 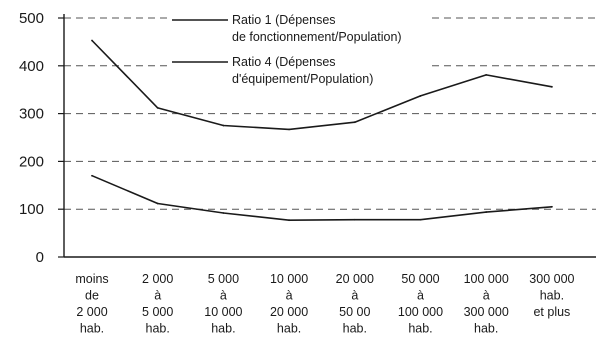 What do you see at coordinates (31, 209) in the screenshot?
I see `y-tick-label: 100` at bounding box center [31, 209].